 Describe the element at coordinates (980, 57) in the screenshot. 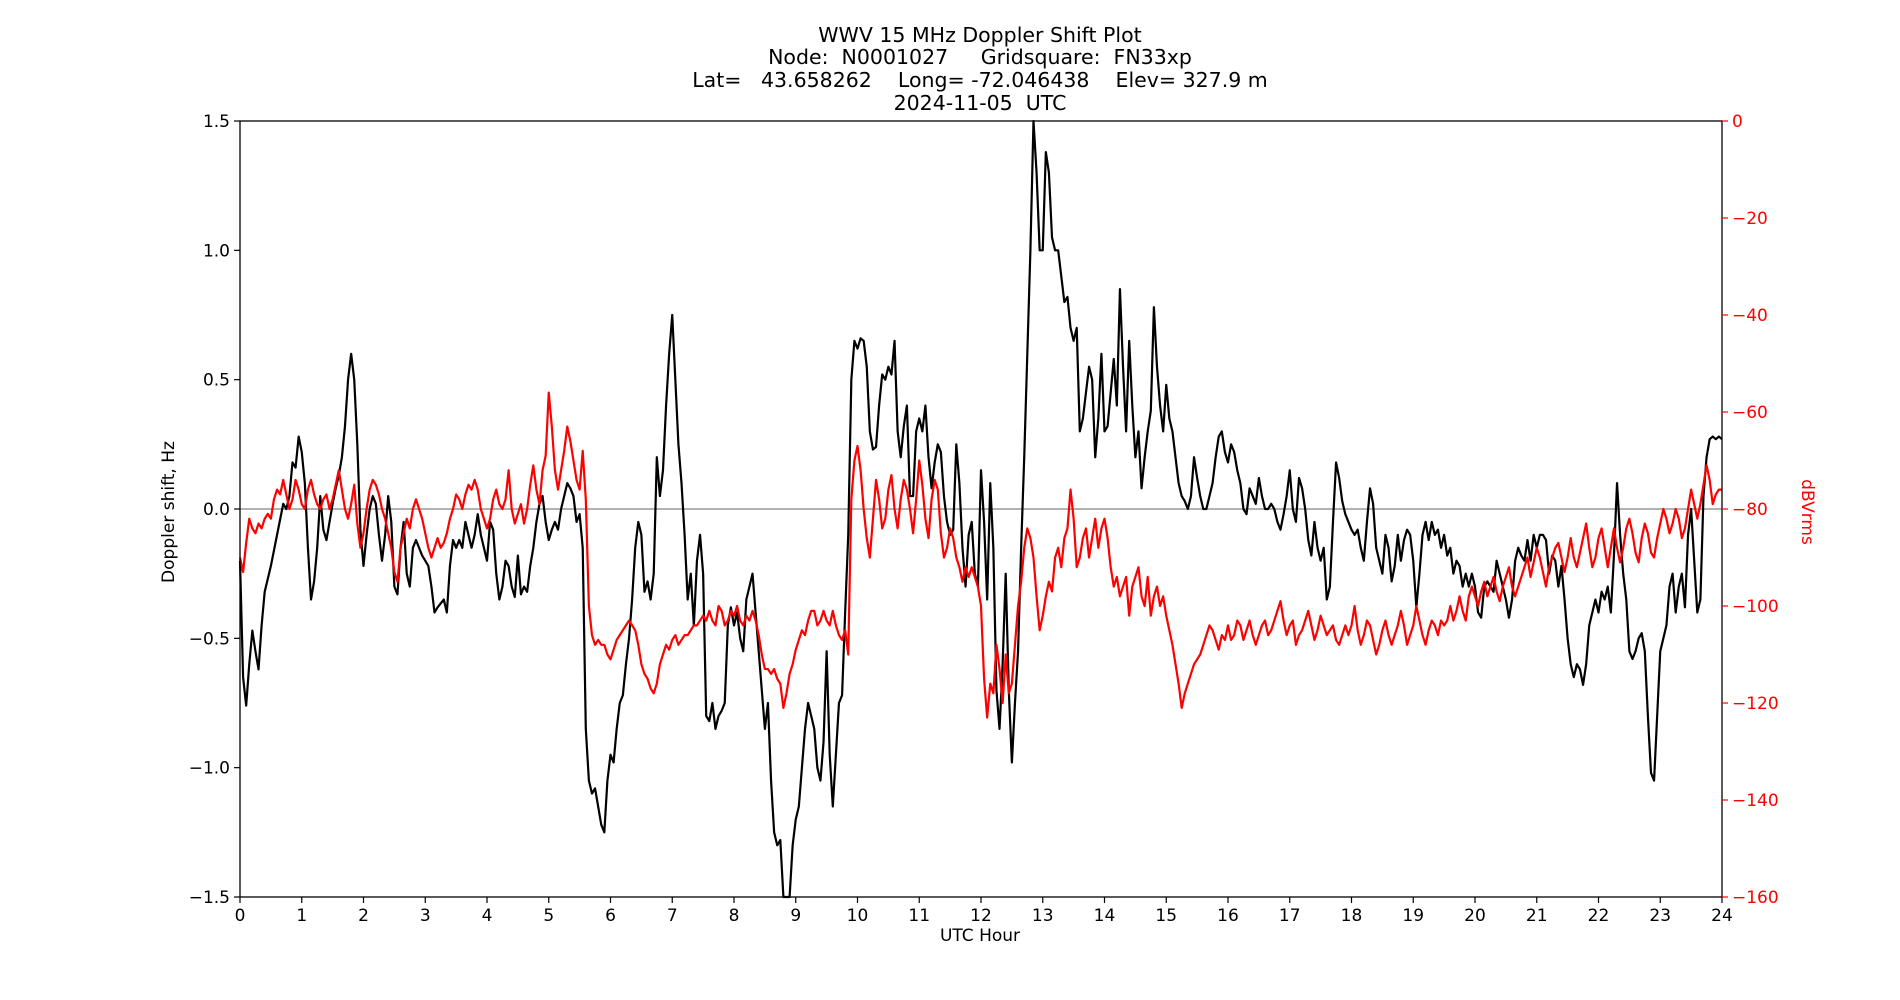

I see `title-line: Node: N0001027 Gridsquare: FN33xp` at that location.